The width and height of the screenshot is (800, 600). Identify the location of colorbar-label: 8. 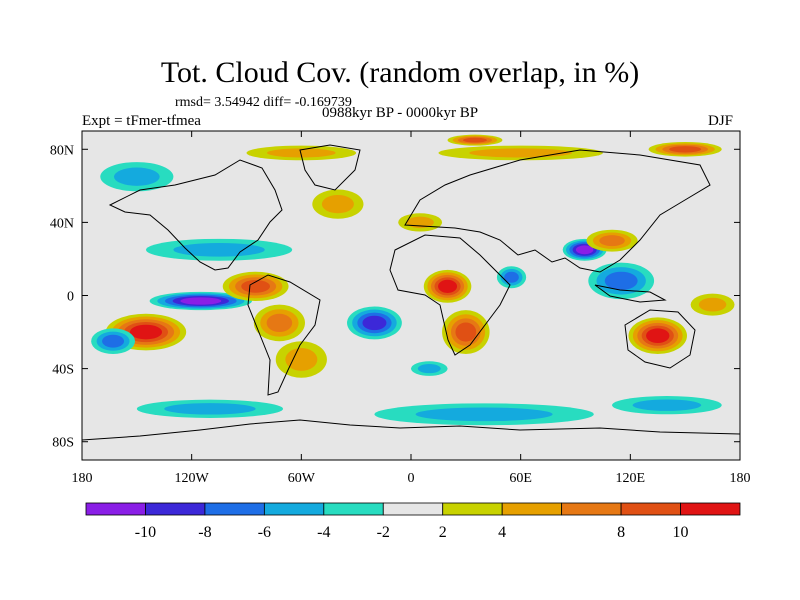
(621, 532).